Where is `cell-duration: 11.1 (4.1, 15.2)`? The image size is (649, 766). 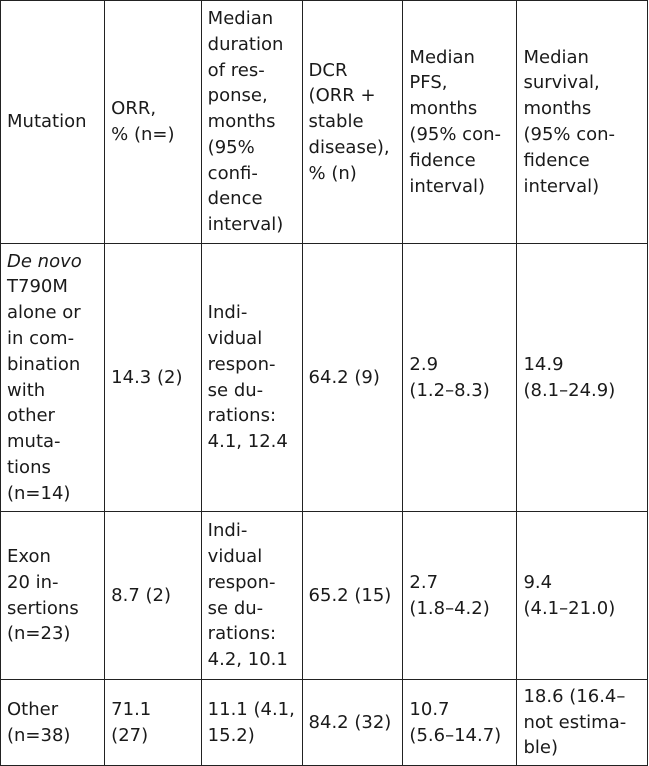 cell-duration: 11.1 (4.1, 15.2) is located at coordinates (251, 722).